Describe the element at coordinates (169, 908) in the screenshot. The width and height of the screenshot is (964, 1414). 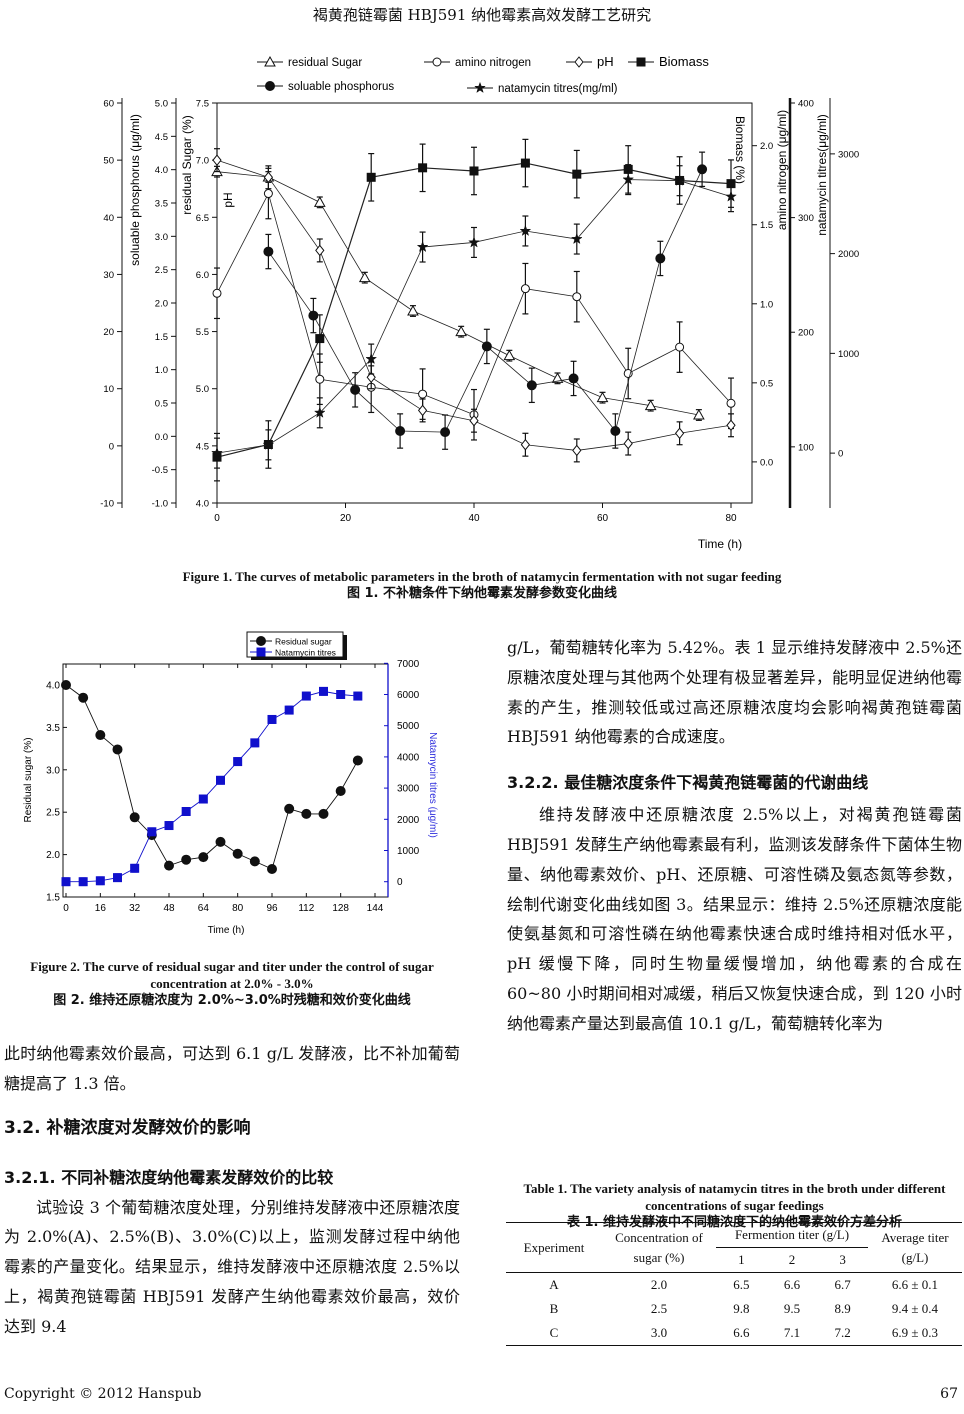
I see `x-tick-label: 48` at that location.